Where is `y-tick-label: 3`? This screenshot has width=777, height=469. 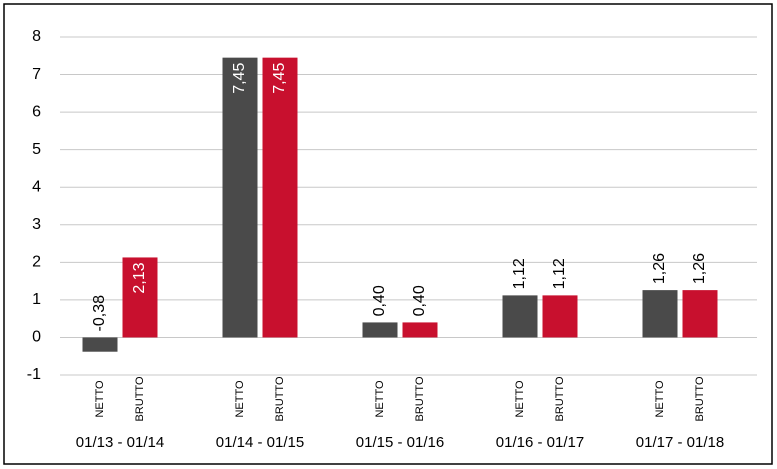
y-tick-label: 3 is located at coordinates (36, 224).